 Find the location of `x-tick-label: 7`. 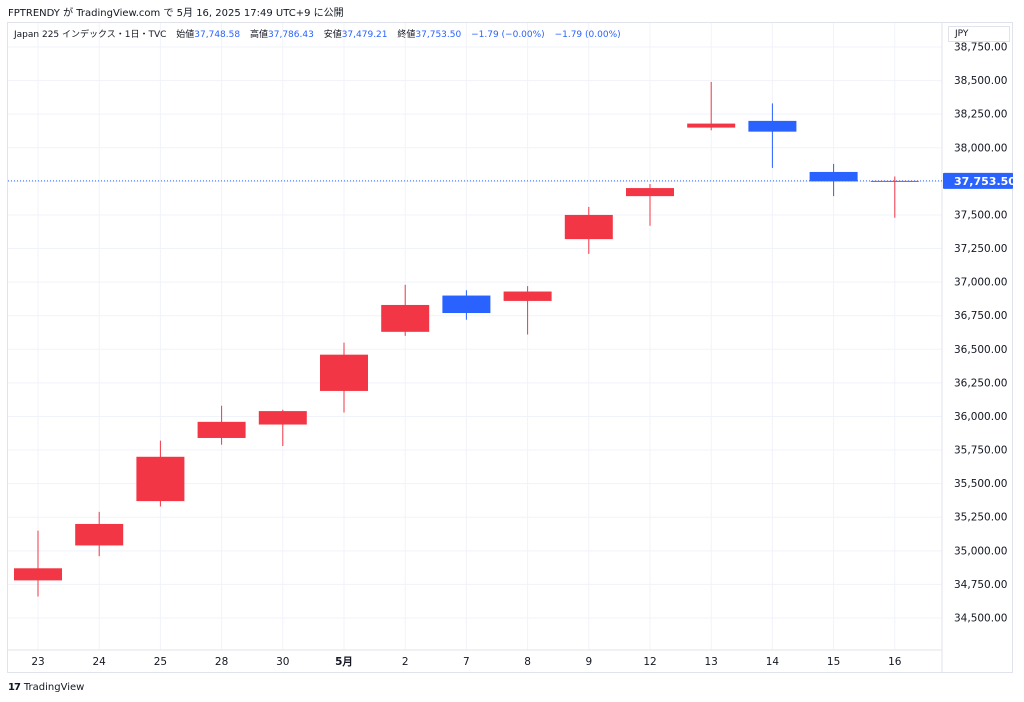

x-tick-label: 7 is located at coordinates (466, 662).